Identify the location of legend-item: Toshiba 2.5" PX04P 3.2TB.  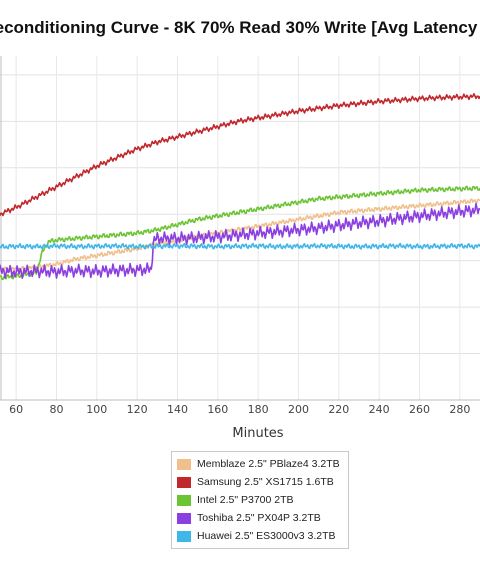
(260, 518).